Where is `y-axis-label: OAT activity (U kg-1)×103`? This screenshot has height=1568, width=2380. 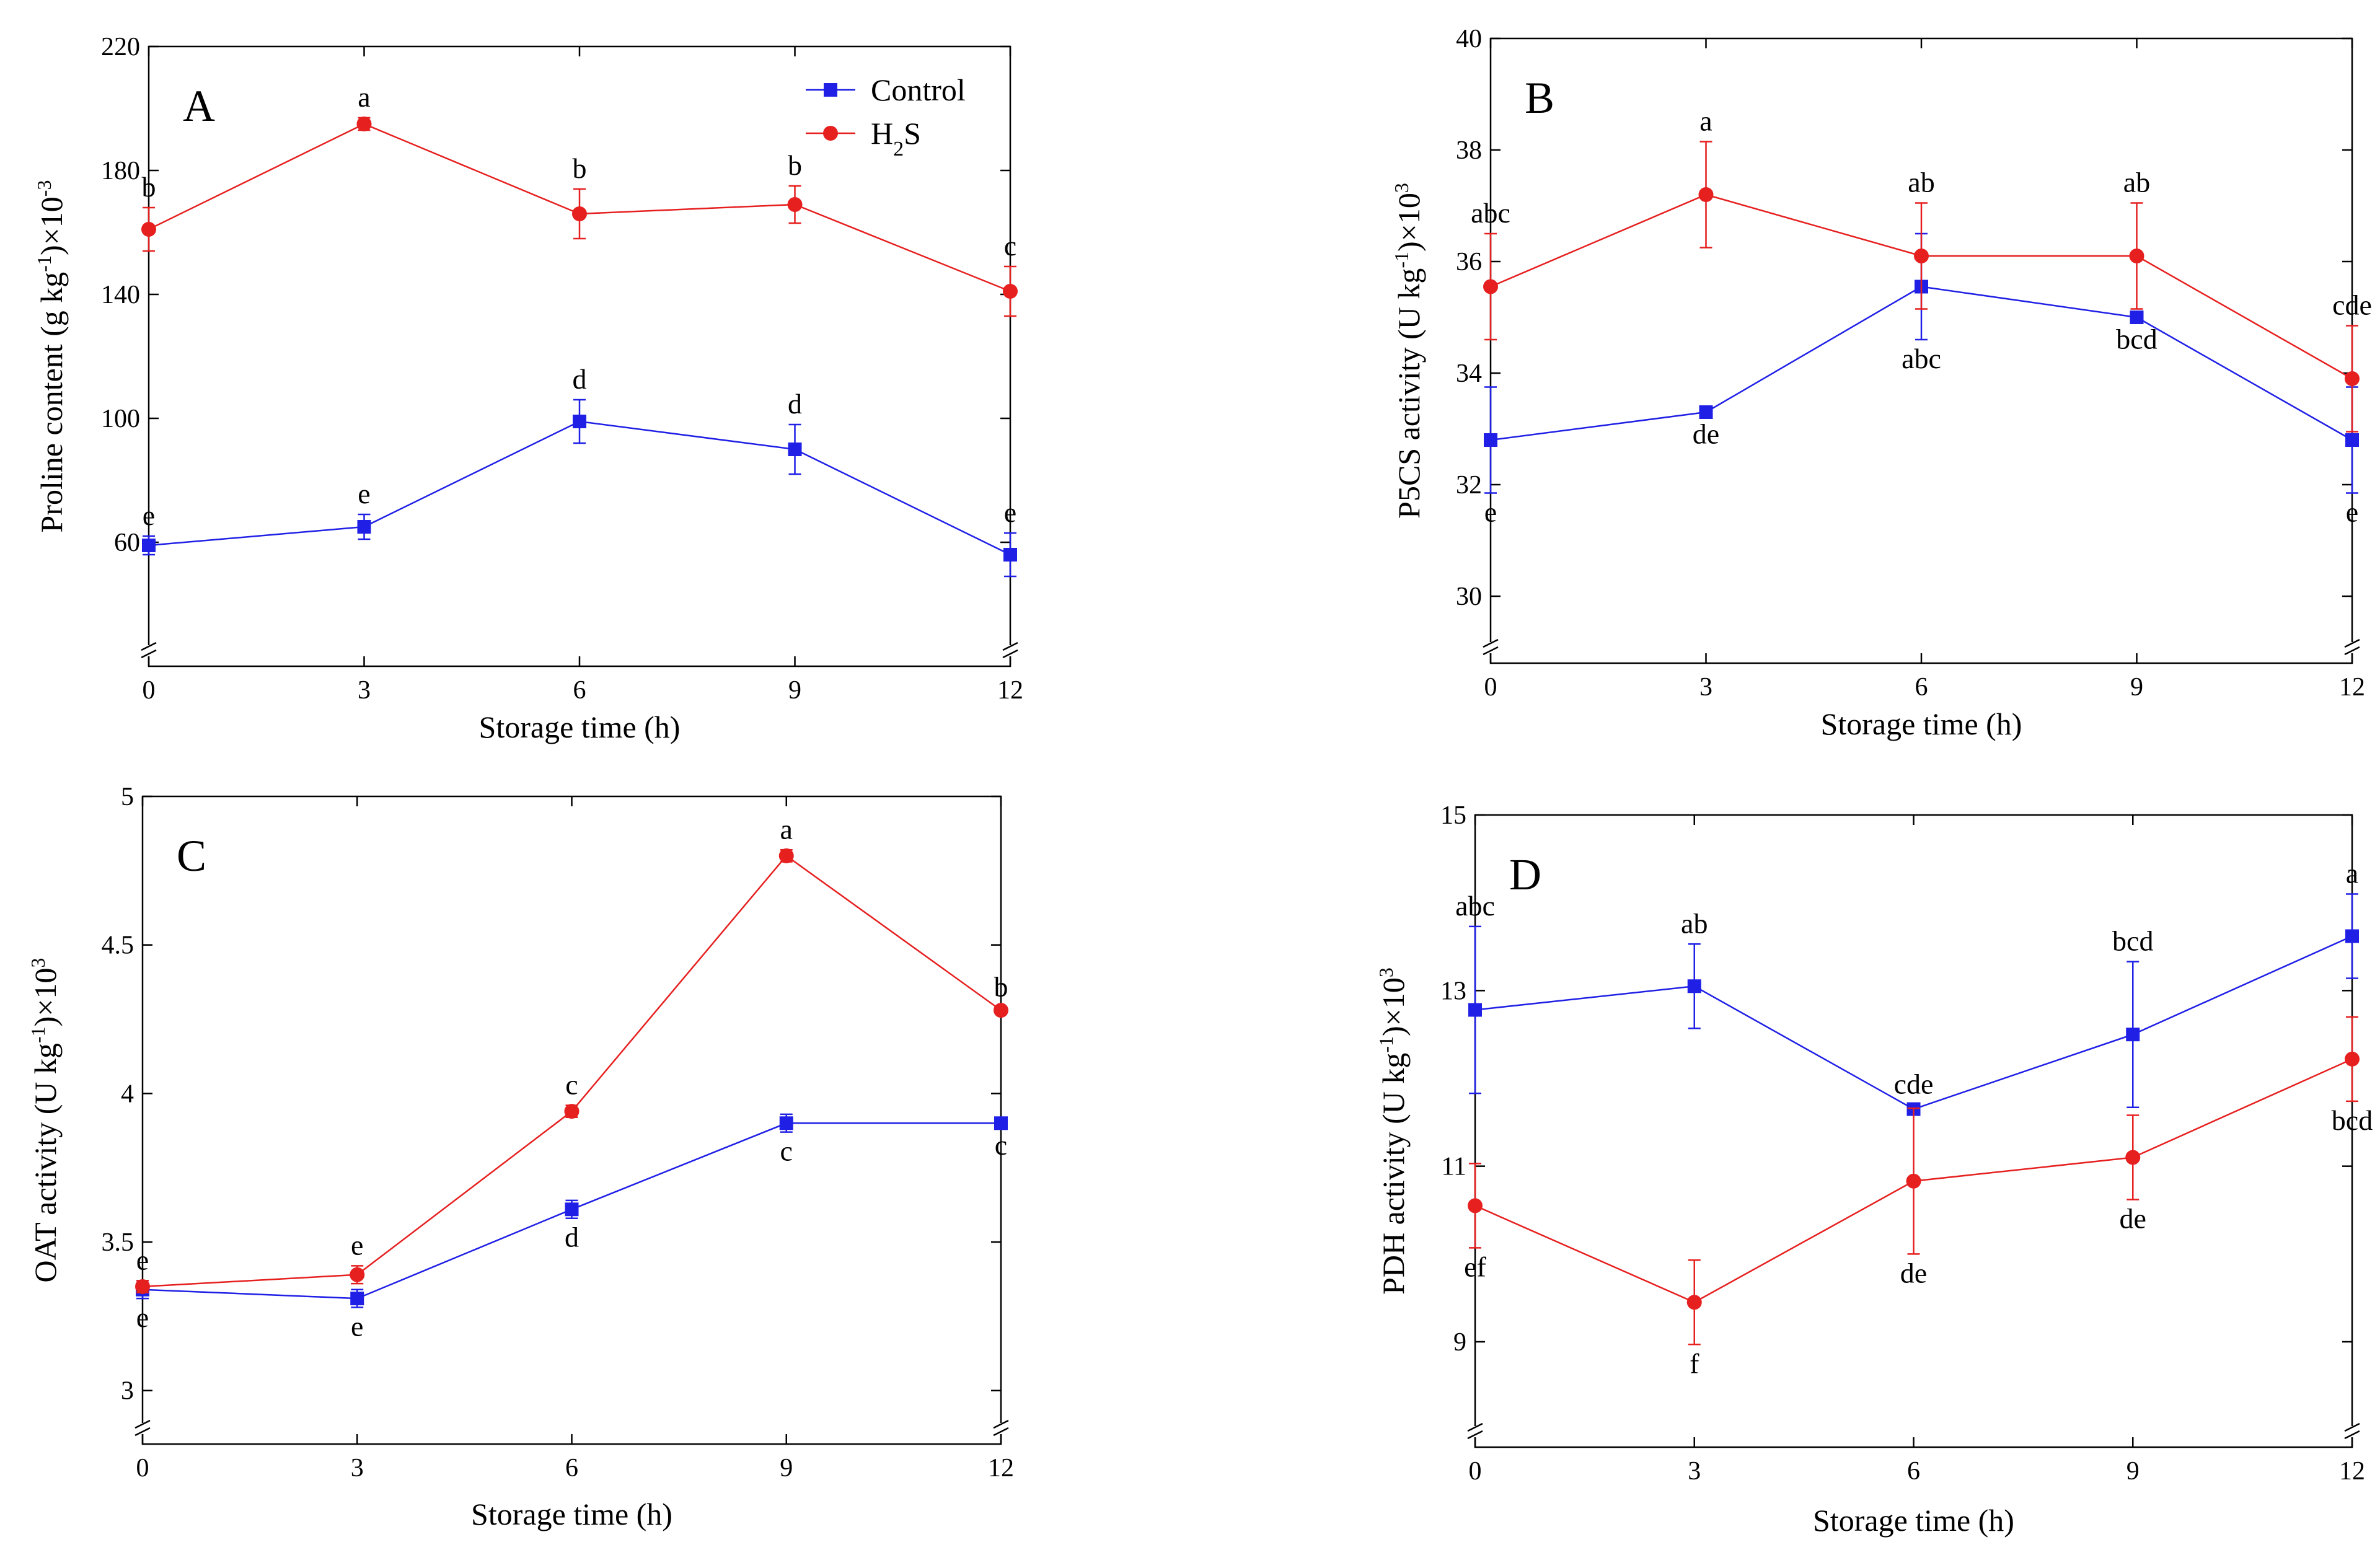
y-axis-label: OAT activity (U kg-1)×103 is located at coordinates (45, 1120).